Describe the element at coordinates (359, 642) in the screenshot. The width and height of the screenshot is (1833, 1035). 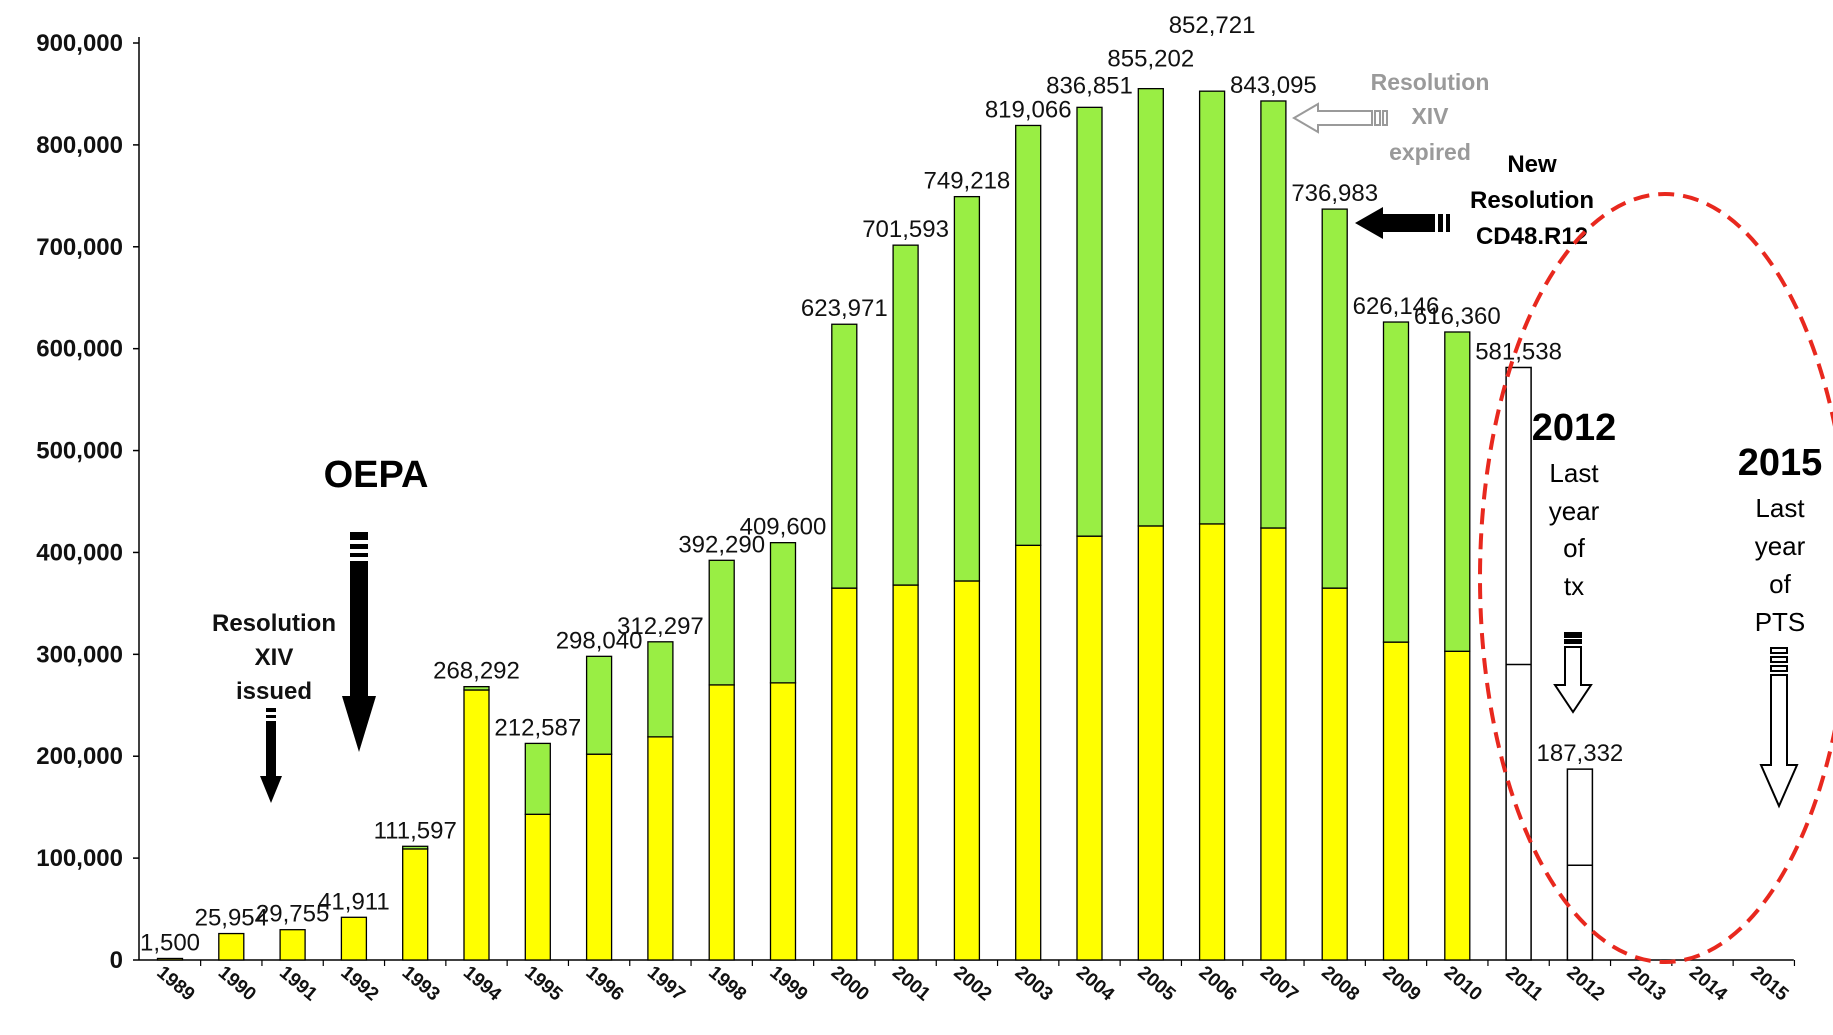
I see `oepa-arrow-icon` at that location.